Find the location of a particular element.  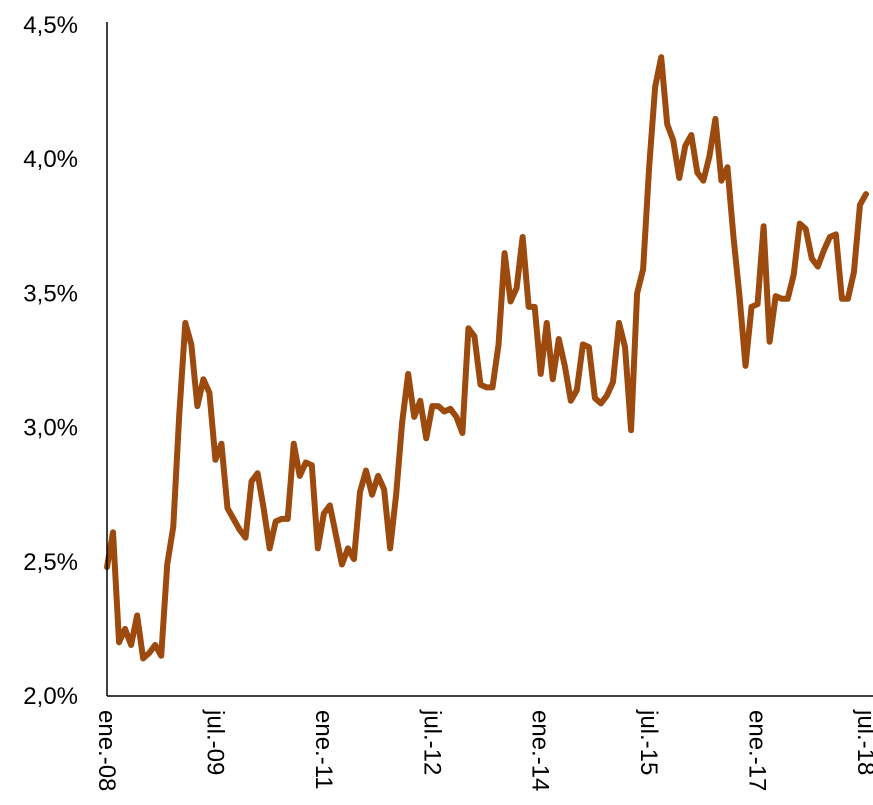

y-tick-labels: 2,0% 2,5% 3,0% 3,5% 4,0% 4,5% is located at coordinates (50, 361).